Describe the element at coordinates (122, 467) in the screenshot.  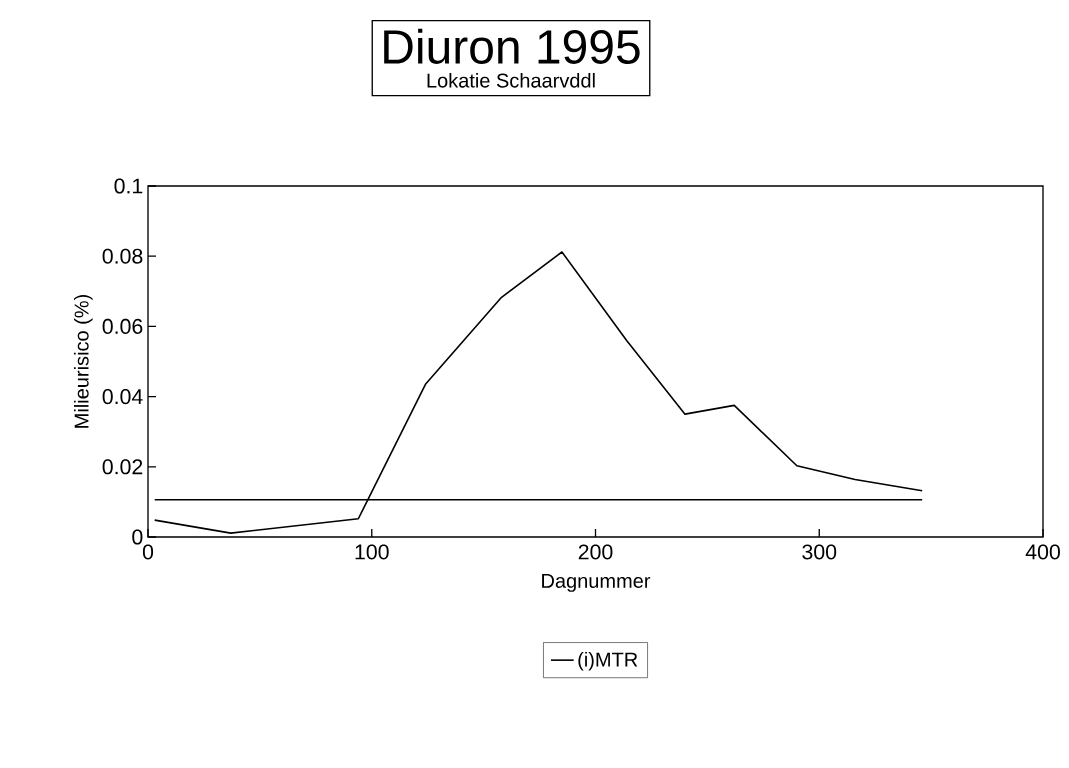
I see `y-tick-label: 0.02` at that location.